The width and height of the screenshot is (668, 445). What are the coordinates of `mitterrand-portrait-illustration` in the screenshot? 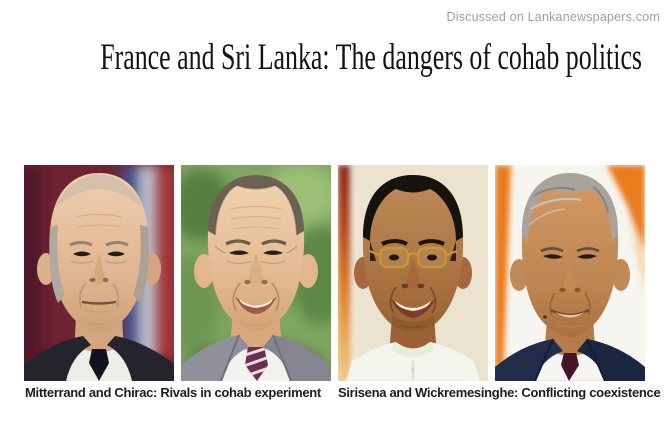 It's located at (99, 273).